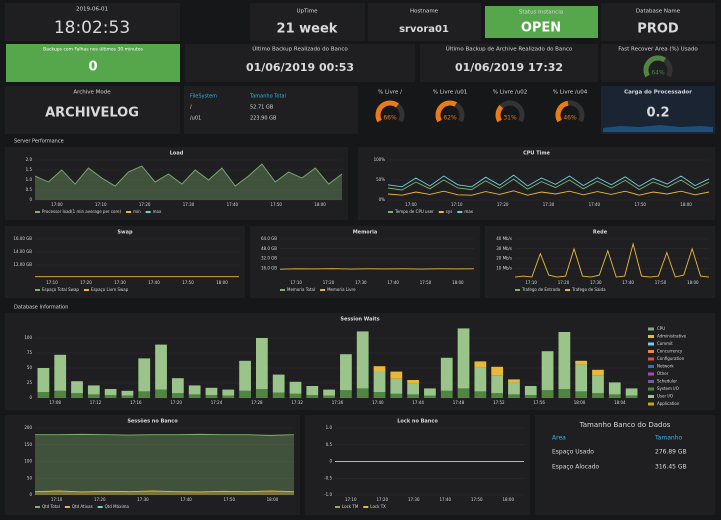 The width and height of the screenshot is (721, 520). What do you see at coordinates (658, 128) in the screenshot?
I see `sparkline` at bounding box center [658, 128].